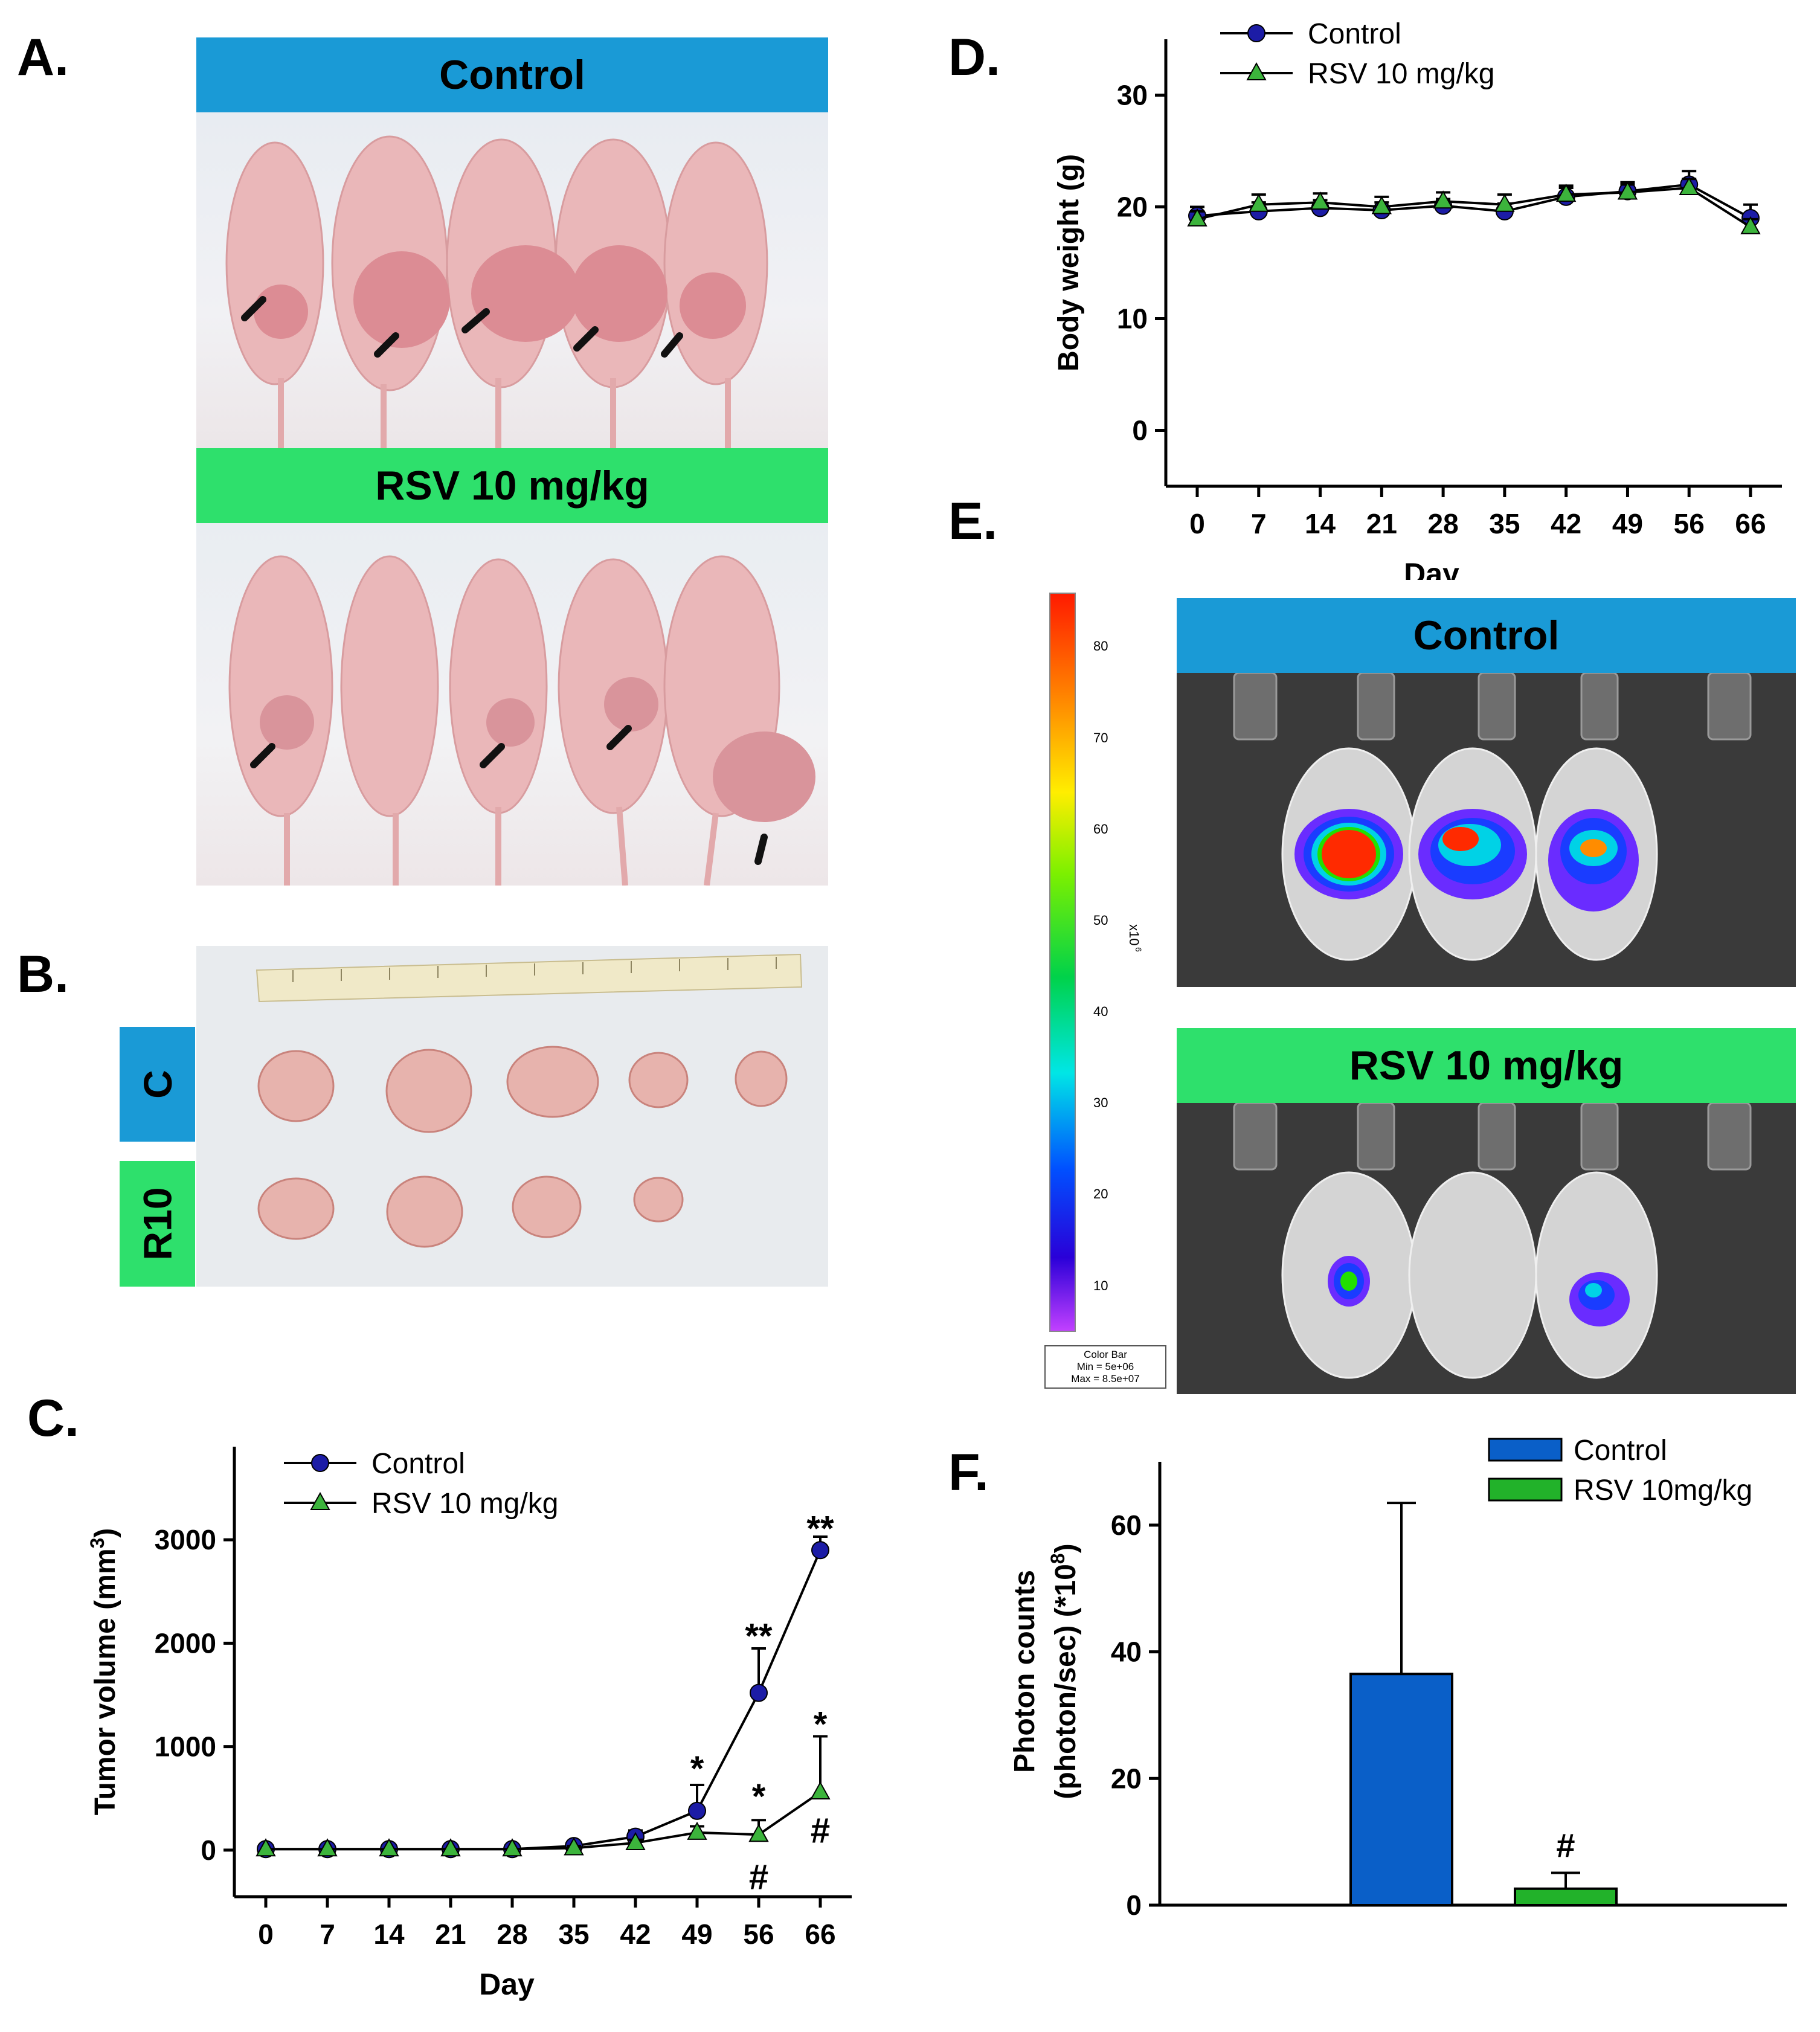  Describe the element at coordinates (1126, 1652) in the screenshot. I see `y-tick-label: 40` at that location.